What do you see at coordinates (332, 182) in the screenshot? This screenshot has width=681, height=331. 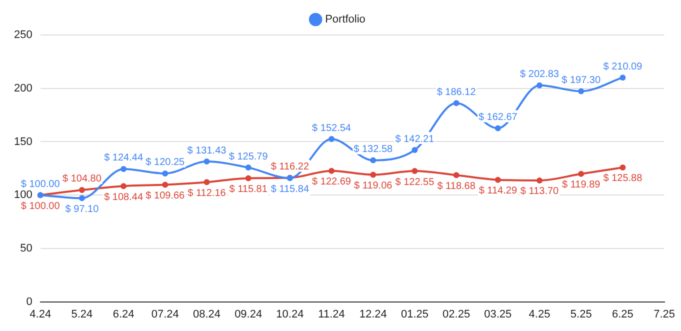 I see `data-label: $ 122.69` at bounding box center [332, 182].